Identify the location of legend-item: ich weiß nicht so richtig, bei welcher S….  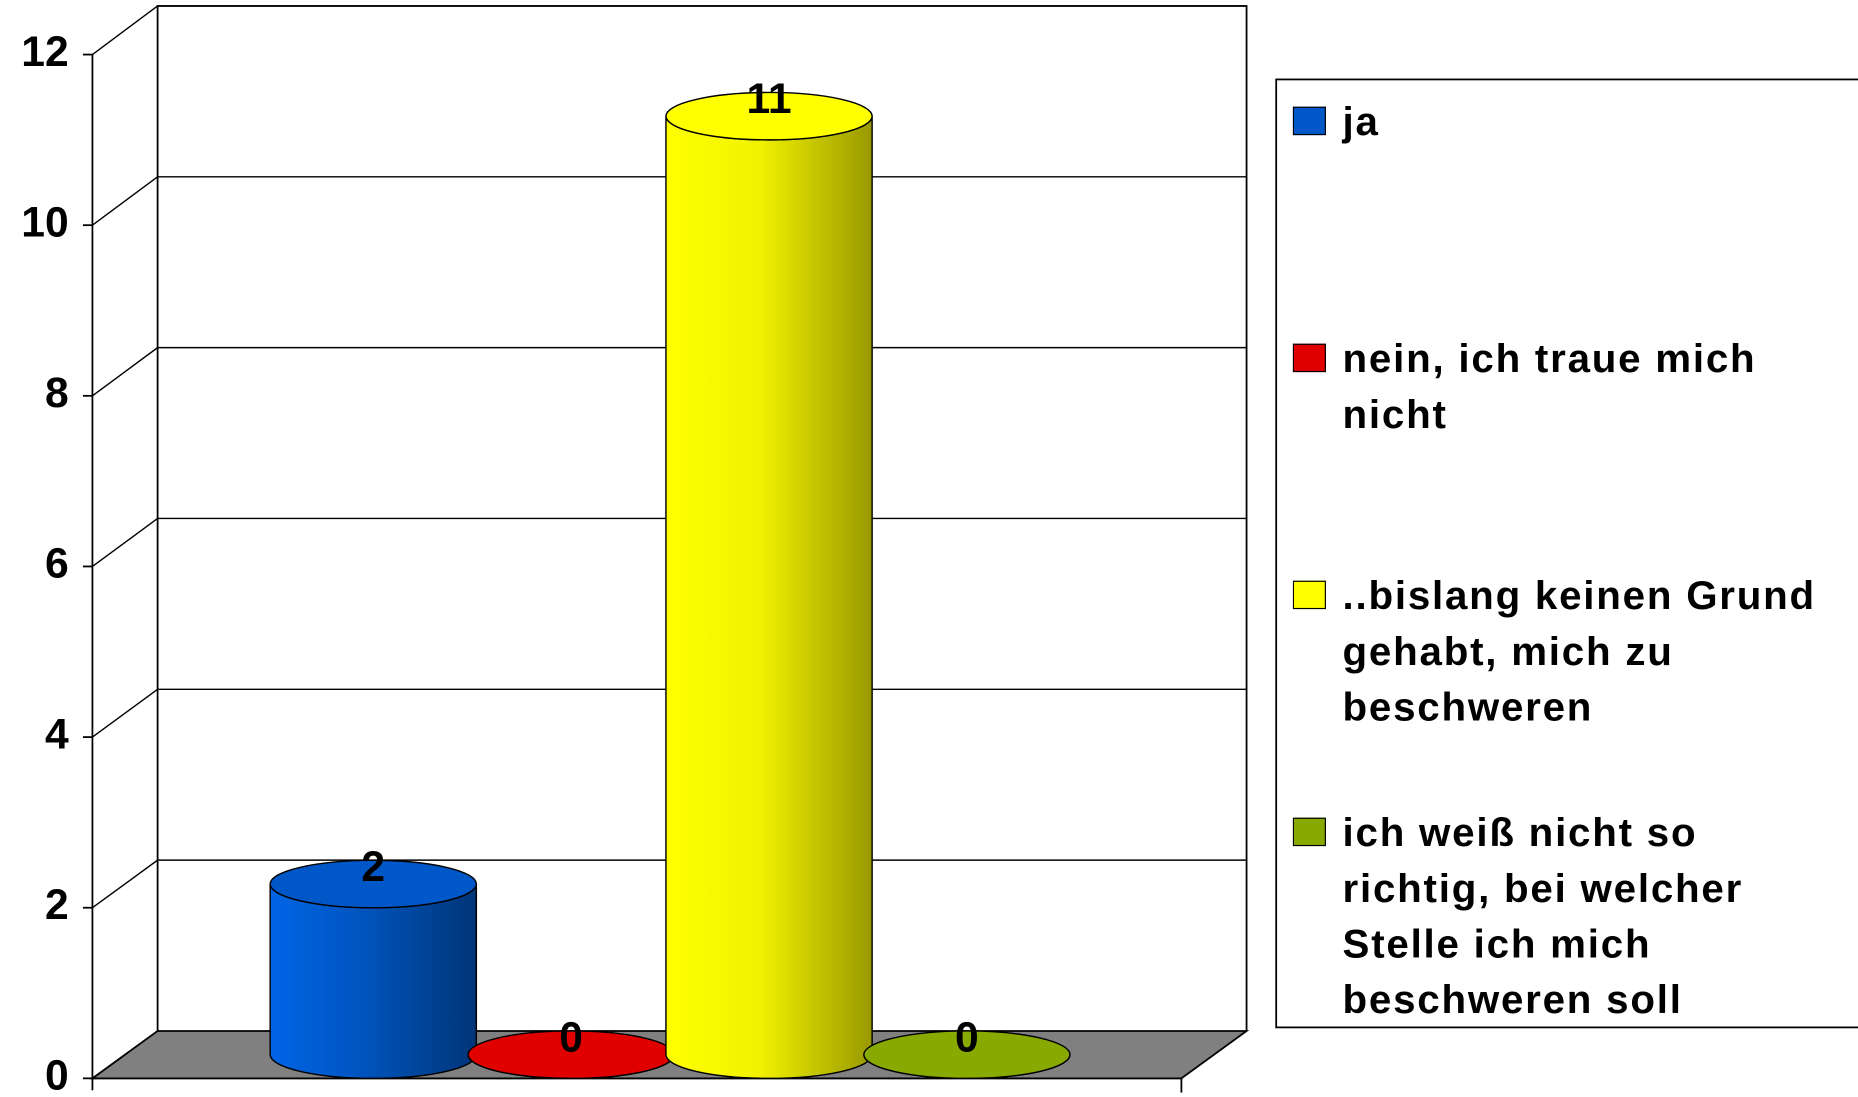
(1571, 917).